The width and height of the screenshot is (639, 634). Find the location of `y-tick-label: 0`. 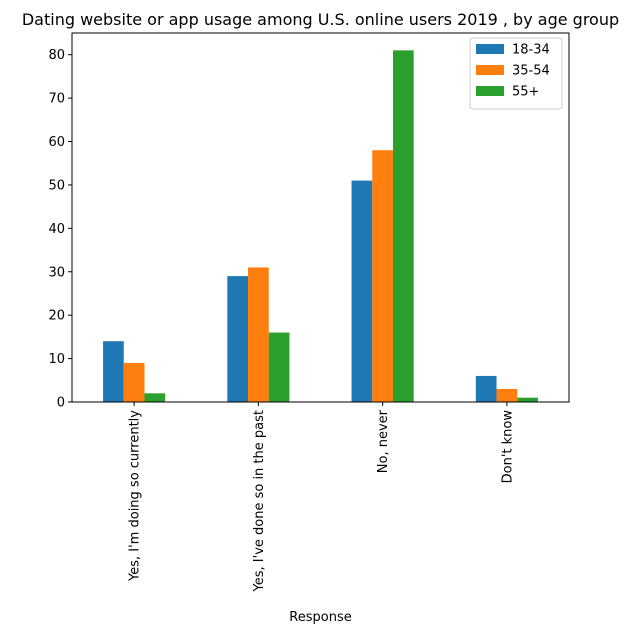

y-tick-label: 0 is located at coordinates (61, 403).